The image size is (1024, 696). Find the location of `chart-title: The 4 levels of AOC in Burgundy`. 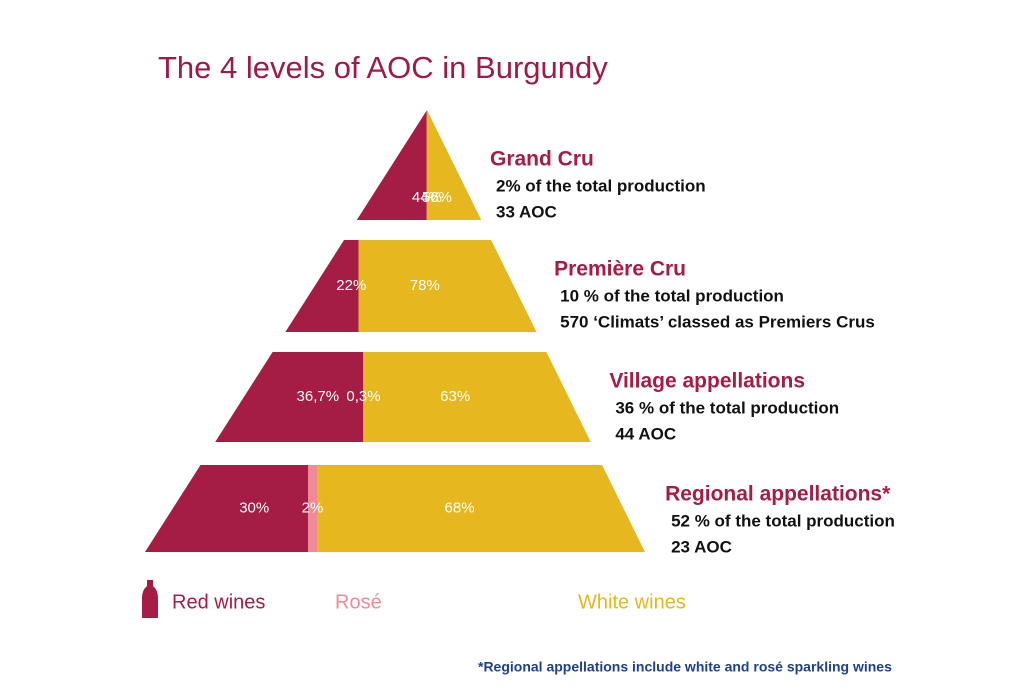

chart-title: The 4 levels of AOC in Burgundy is located at coordinates (383, 67).